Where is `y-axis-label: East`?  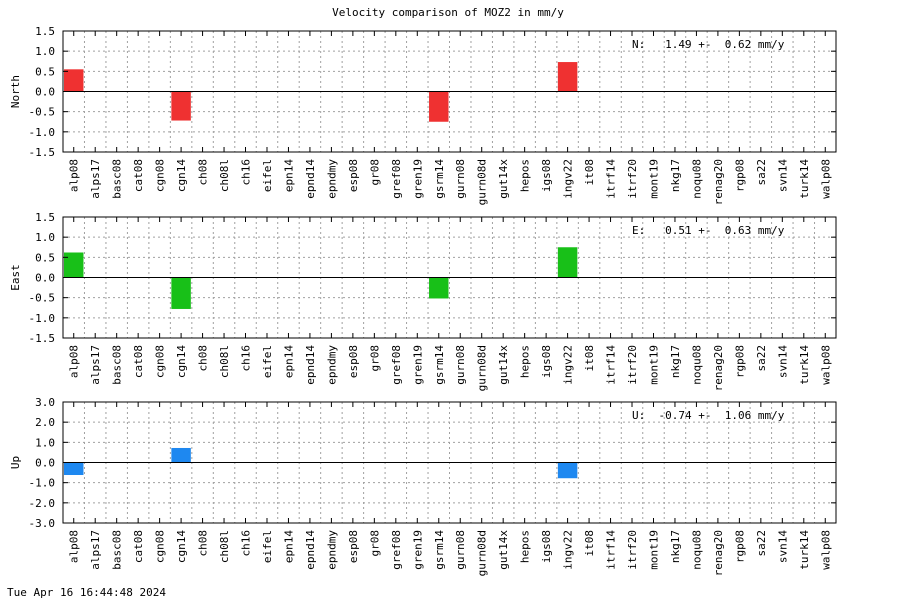
y-axis-label: East is located at coordinates (15, 277).